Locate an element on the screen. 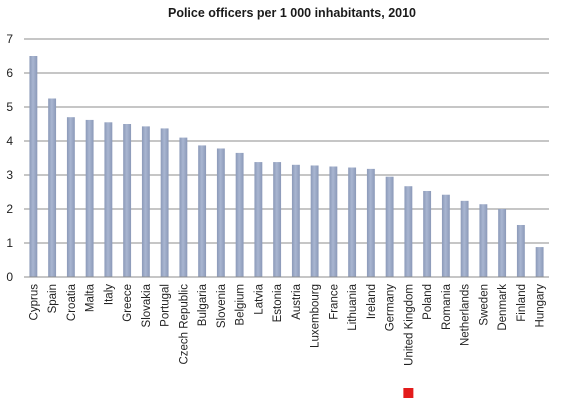 This screenshot has height=415, width=585. bar-malta is located at coordinates (89, 198).